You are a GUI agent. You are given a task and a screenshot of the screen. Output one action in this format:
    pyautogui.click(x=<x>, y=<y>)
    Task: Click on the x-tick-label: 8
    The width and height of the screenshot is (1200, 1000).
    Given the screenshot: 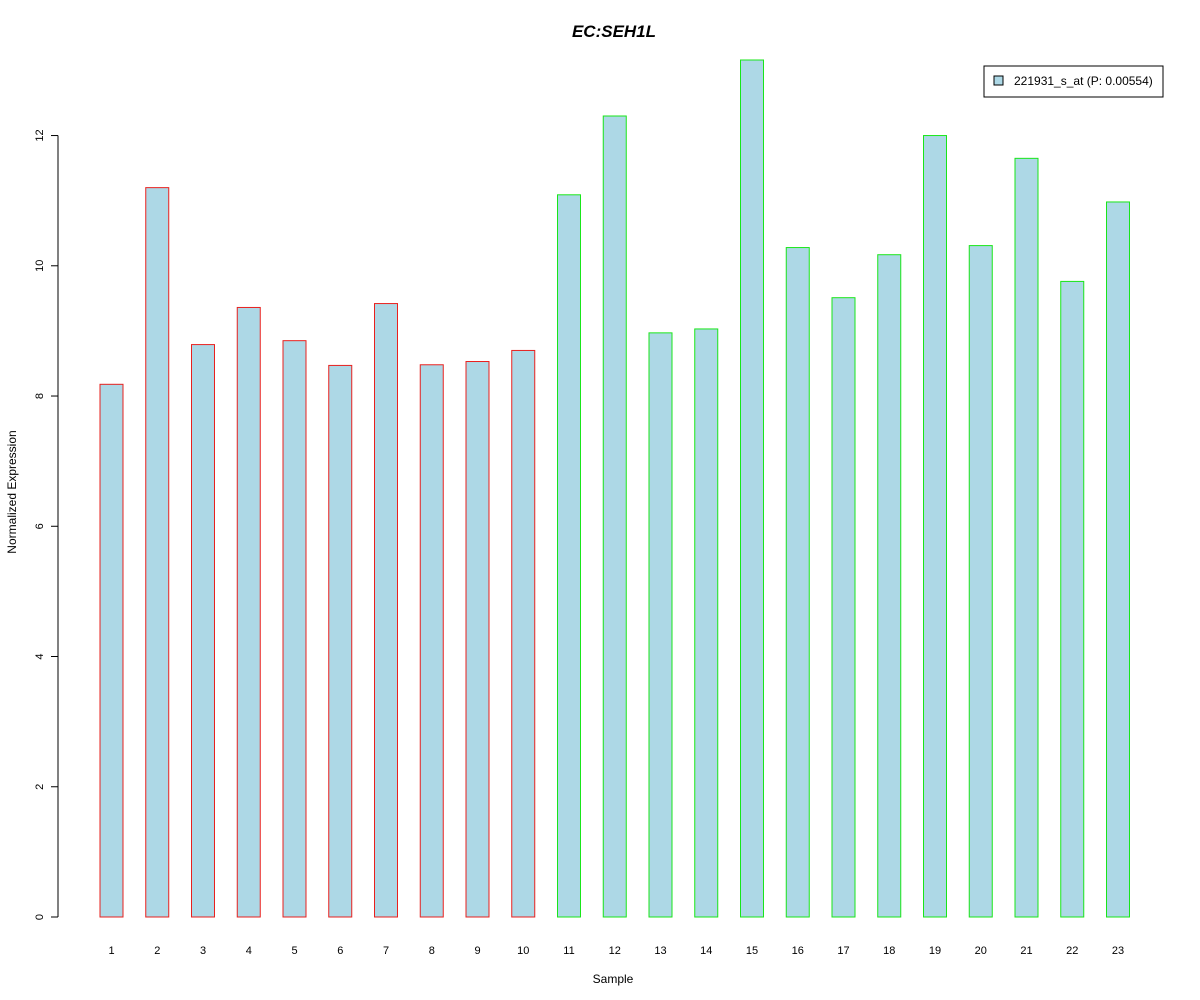 What is the action you would take?
    pyautogui.click(x=432, y=951)
    